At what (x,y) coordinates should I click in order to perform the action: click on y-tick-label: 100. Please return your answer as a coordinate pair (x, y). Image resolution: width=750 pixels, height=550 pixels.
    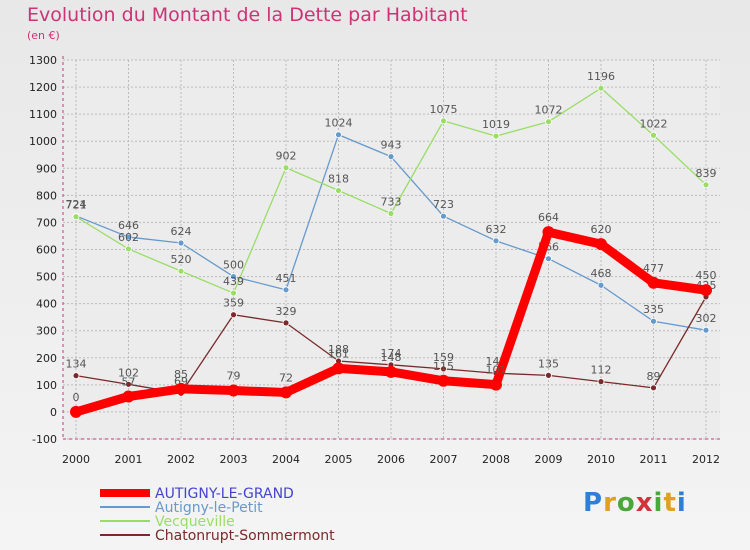
    Looking at the image, I should click on (46, 385).